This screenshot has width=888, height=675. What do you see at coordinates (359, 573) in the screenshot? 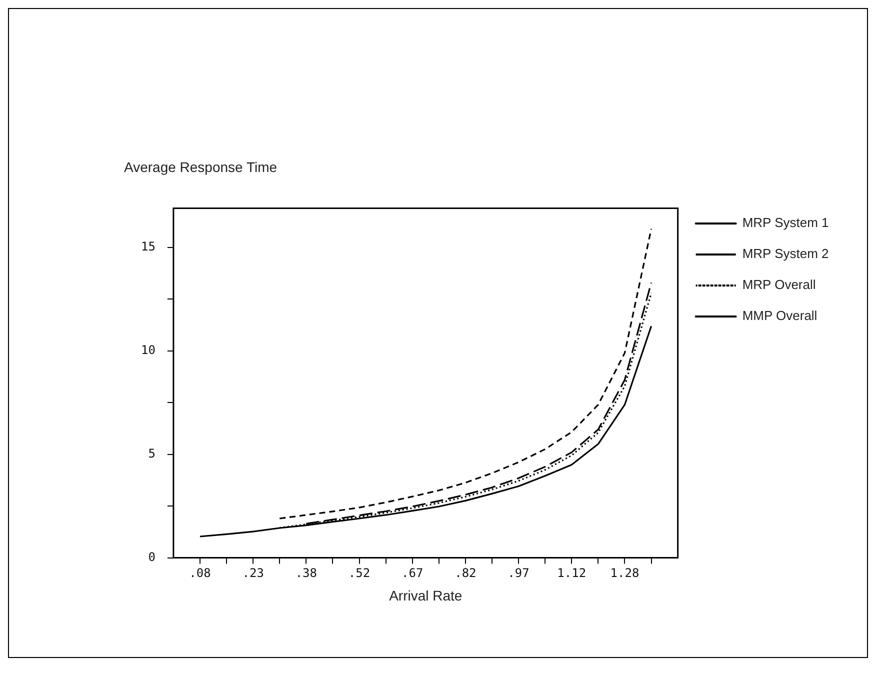
I see `x-tick-label: .52` at bounding box center [359, 573].